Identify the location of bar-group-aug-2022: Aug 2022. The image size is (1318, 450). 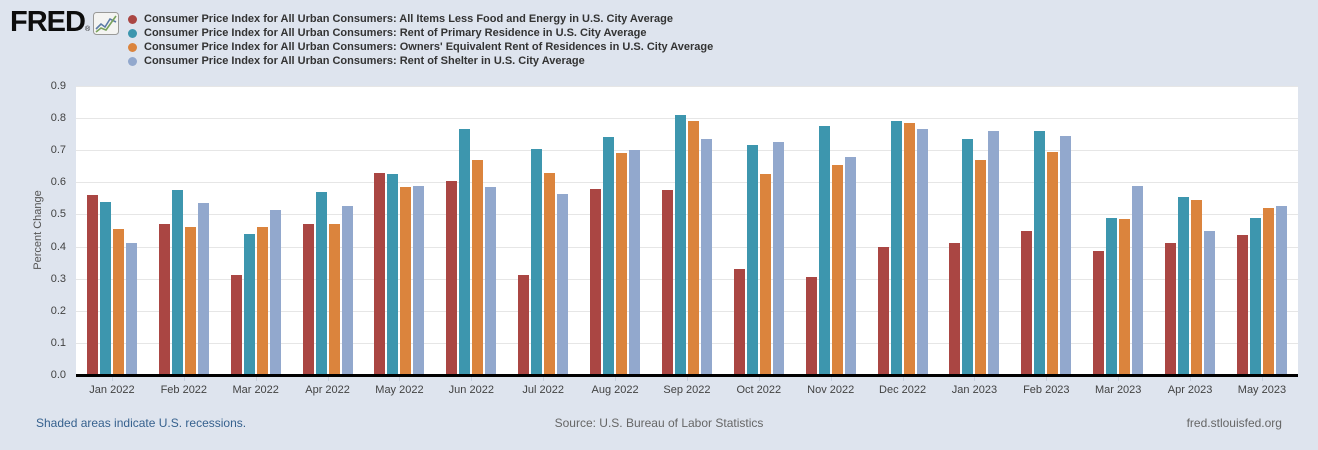
(615, 241).